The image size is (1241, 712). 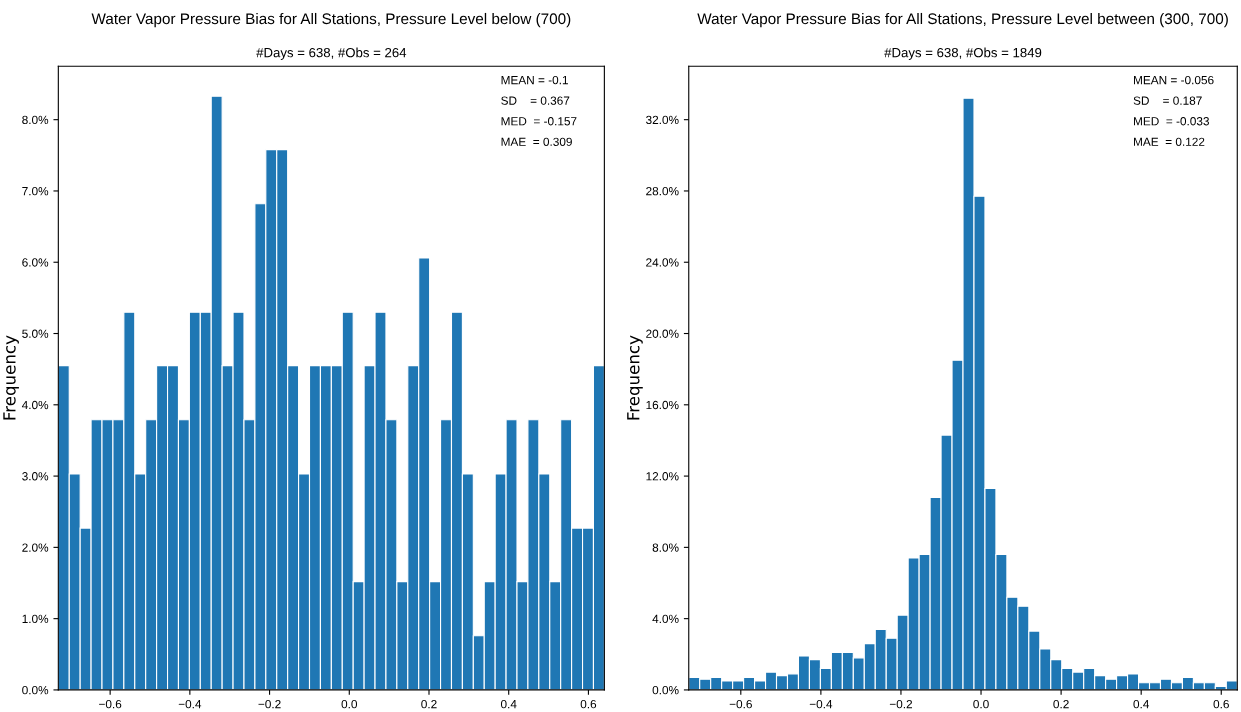 What do you see at coordinates (534, 80) in the screenshot?
I see `annotation: MEAN = -0.1` at bounding box center [534, 80].